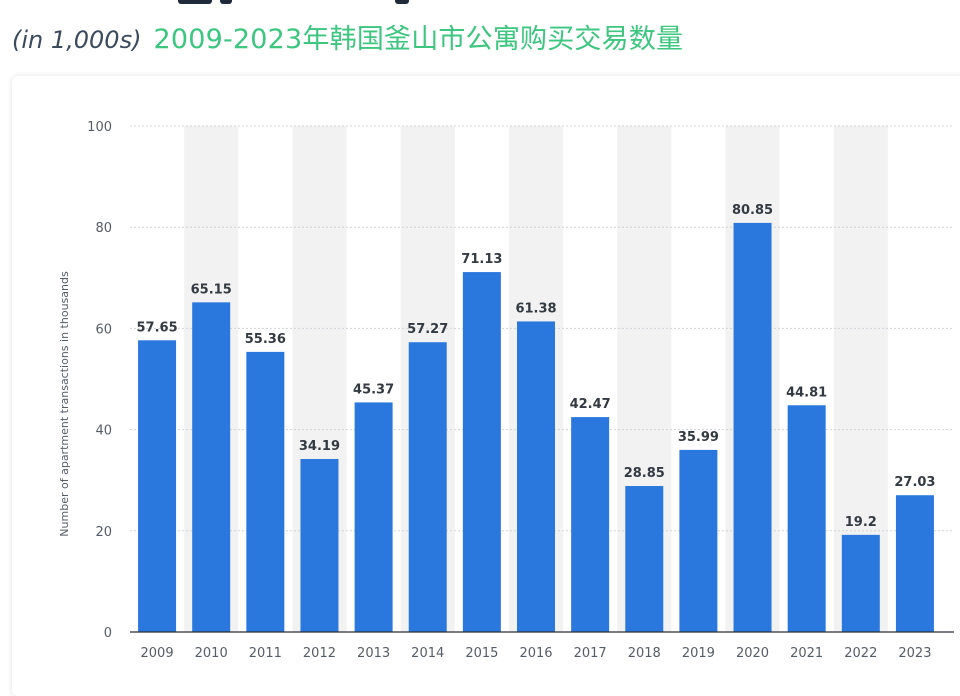 The width and height of the screenshot is (960, 696). I want to click on x-tick-2017: 2017, so click(590, 653).